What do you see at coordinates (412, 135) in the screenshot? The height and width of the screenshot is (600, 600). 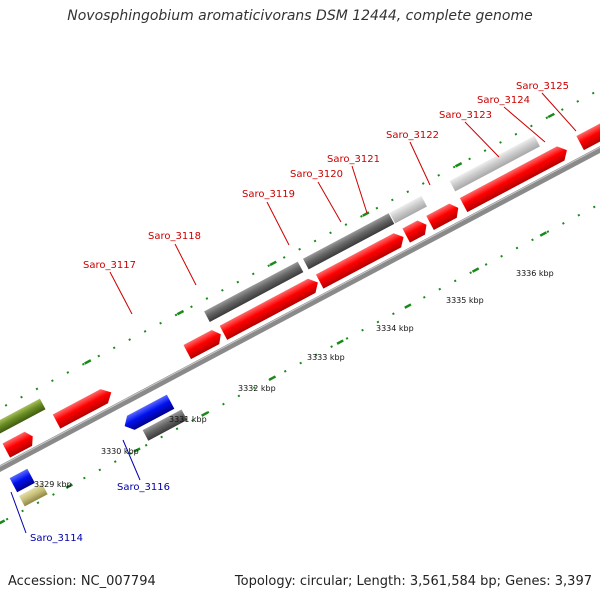 I see `gene-label: Saro_3122` at bounding box center [412, 135].